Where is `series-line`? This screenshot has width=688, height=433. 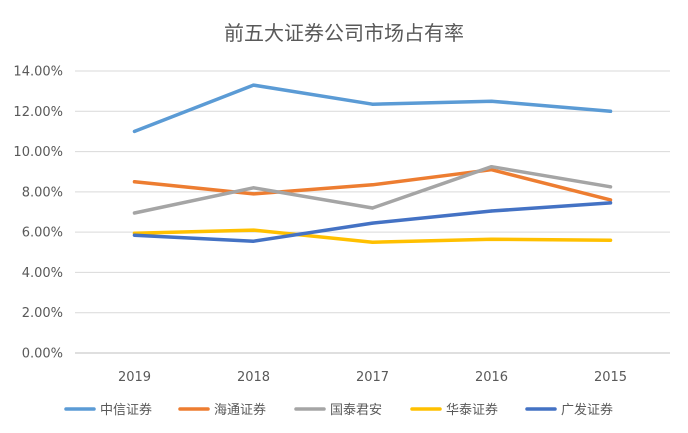 series-line is located at coordinates (372, 108).